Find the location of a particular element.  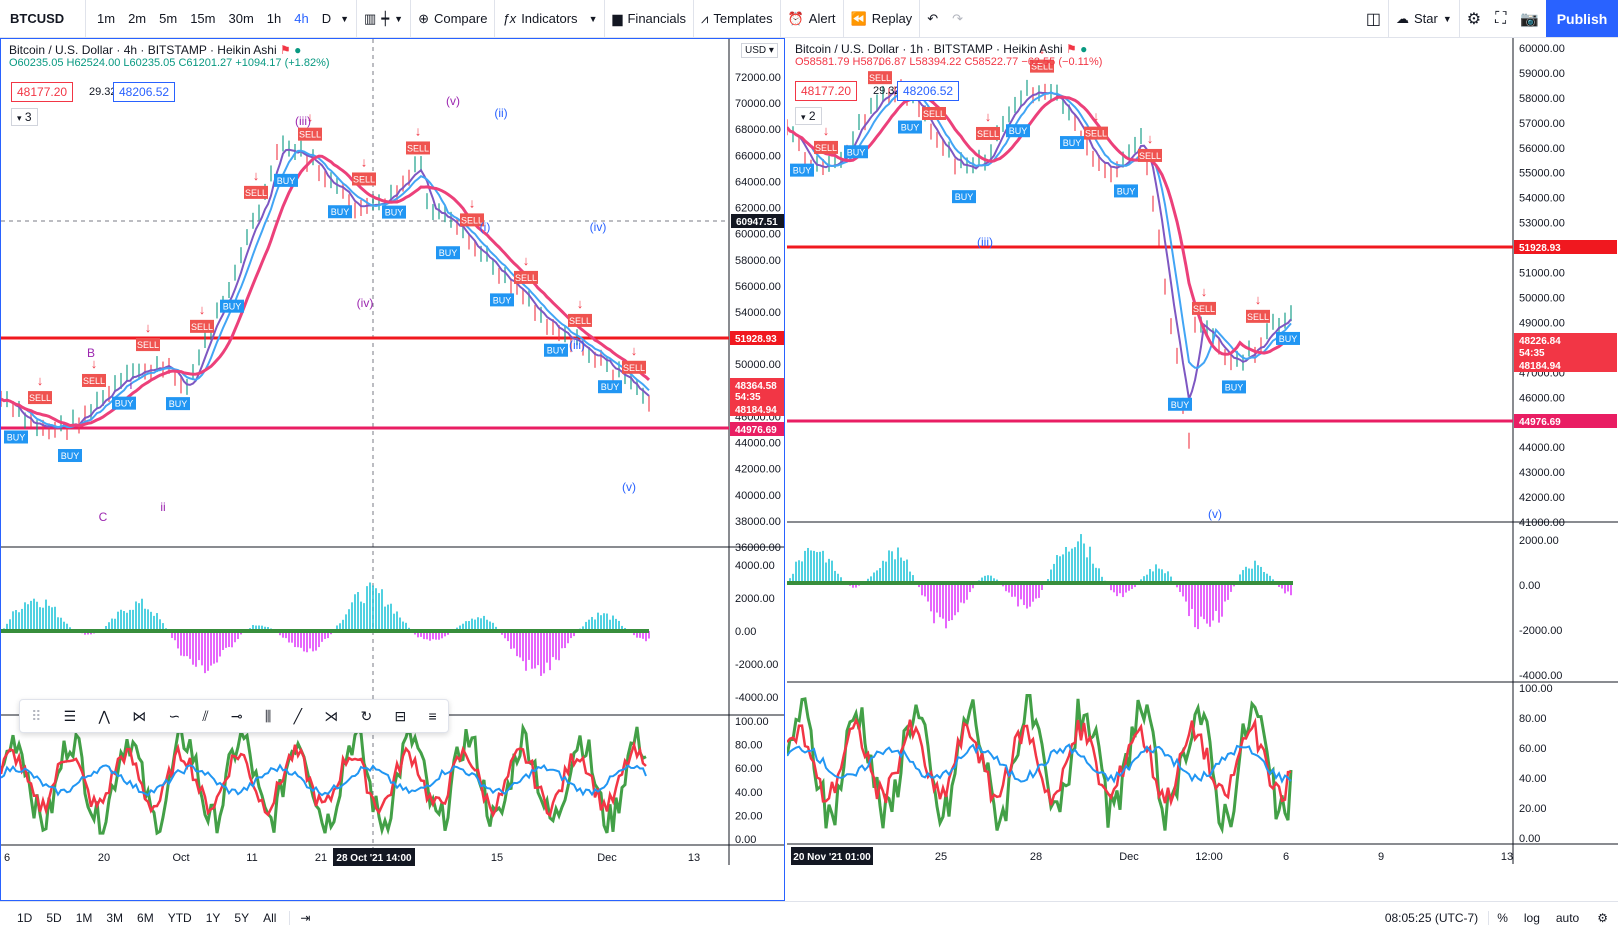

layout-name: Star is located at coordinates (1426, 18).